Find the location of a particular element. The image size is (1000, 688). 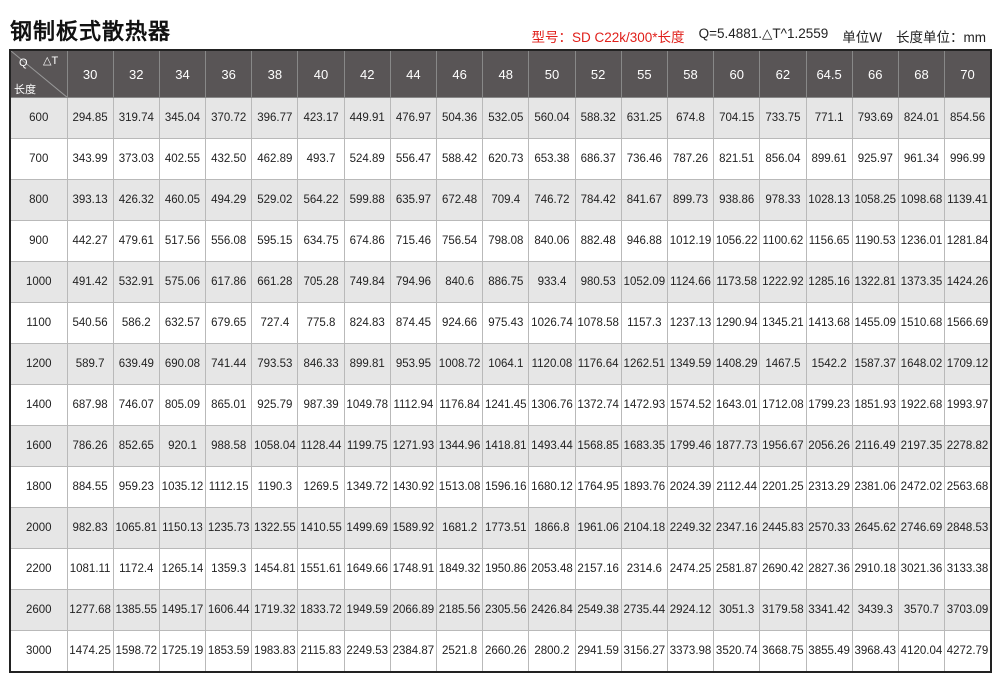

table-cell: 2115.83 is located at coordinates (321, 651).